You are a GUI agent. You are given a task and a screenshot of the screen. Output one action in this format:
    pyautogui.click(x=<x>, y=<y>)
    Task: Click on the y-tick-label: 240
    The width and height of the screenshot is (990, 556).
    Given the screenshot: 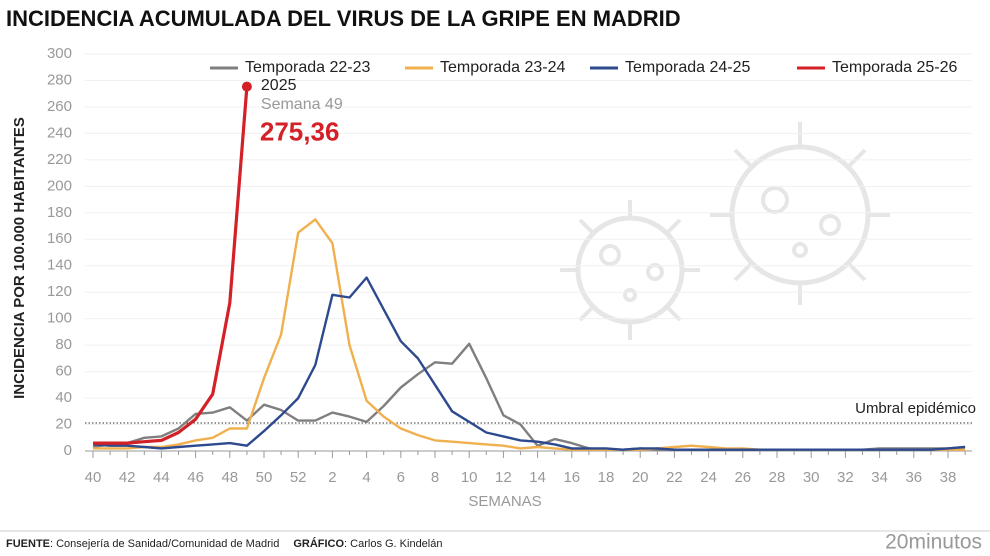 What is the action you would take?
    pyautogui.click(x=59, y=132)
    